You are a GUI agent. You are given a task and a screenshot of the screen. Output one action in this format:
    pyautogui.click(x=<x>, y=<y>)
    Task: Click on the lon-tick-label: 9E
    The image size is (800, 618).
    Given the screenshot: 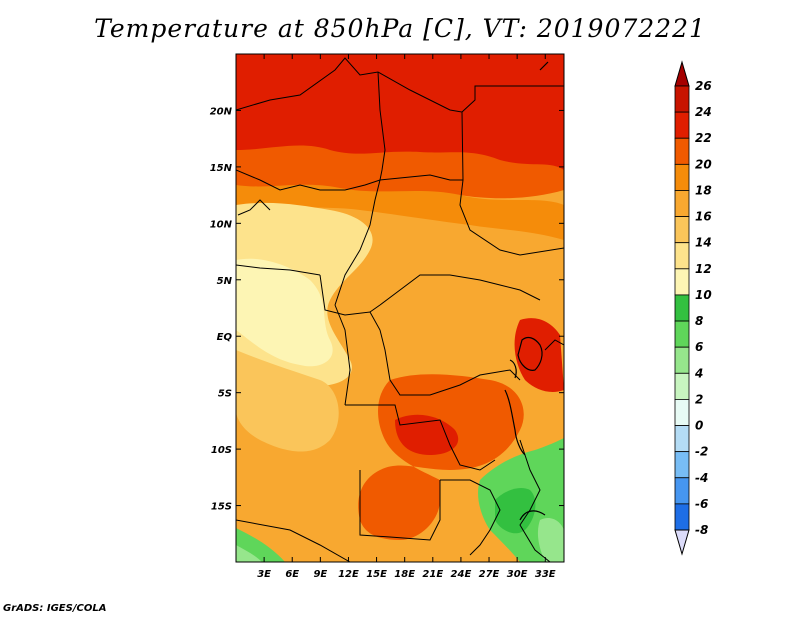 What is the action you would take?
    pyautogui.click(x=320, y=574)
    